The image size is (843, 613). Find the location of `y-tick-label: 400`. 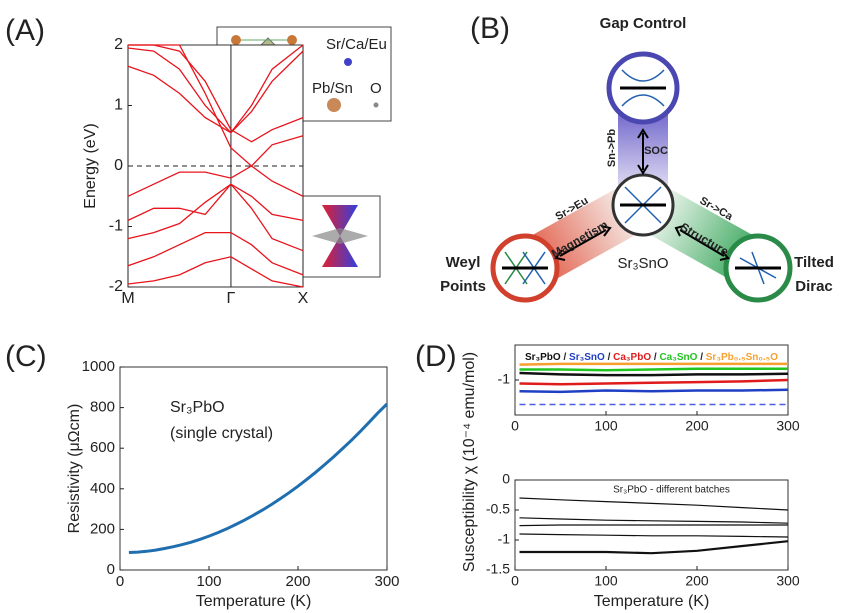

y-tick-label: 400 is located at coordinates (102, 488).